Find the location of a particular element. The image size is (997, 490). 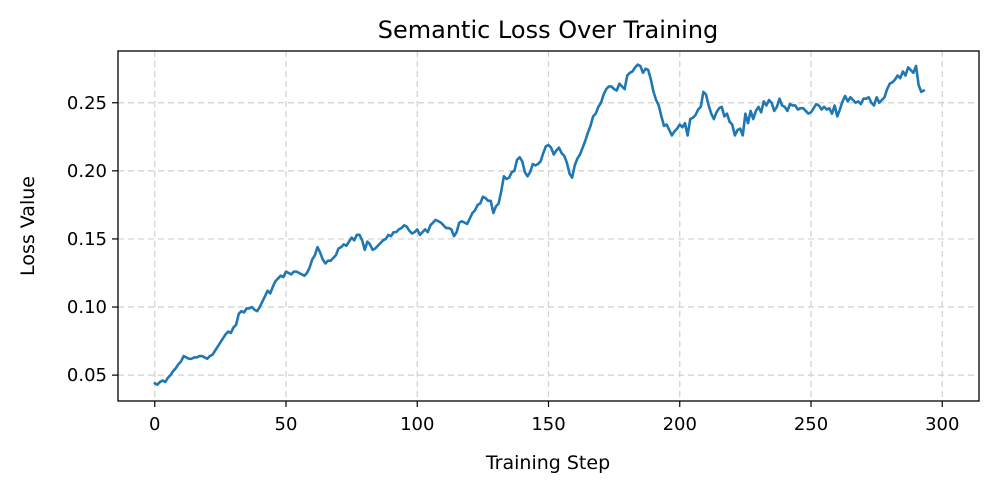

x-tick-label: 250 is located at coordinates (811, 424).